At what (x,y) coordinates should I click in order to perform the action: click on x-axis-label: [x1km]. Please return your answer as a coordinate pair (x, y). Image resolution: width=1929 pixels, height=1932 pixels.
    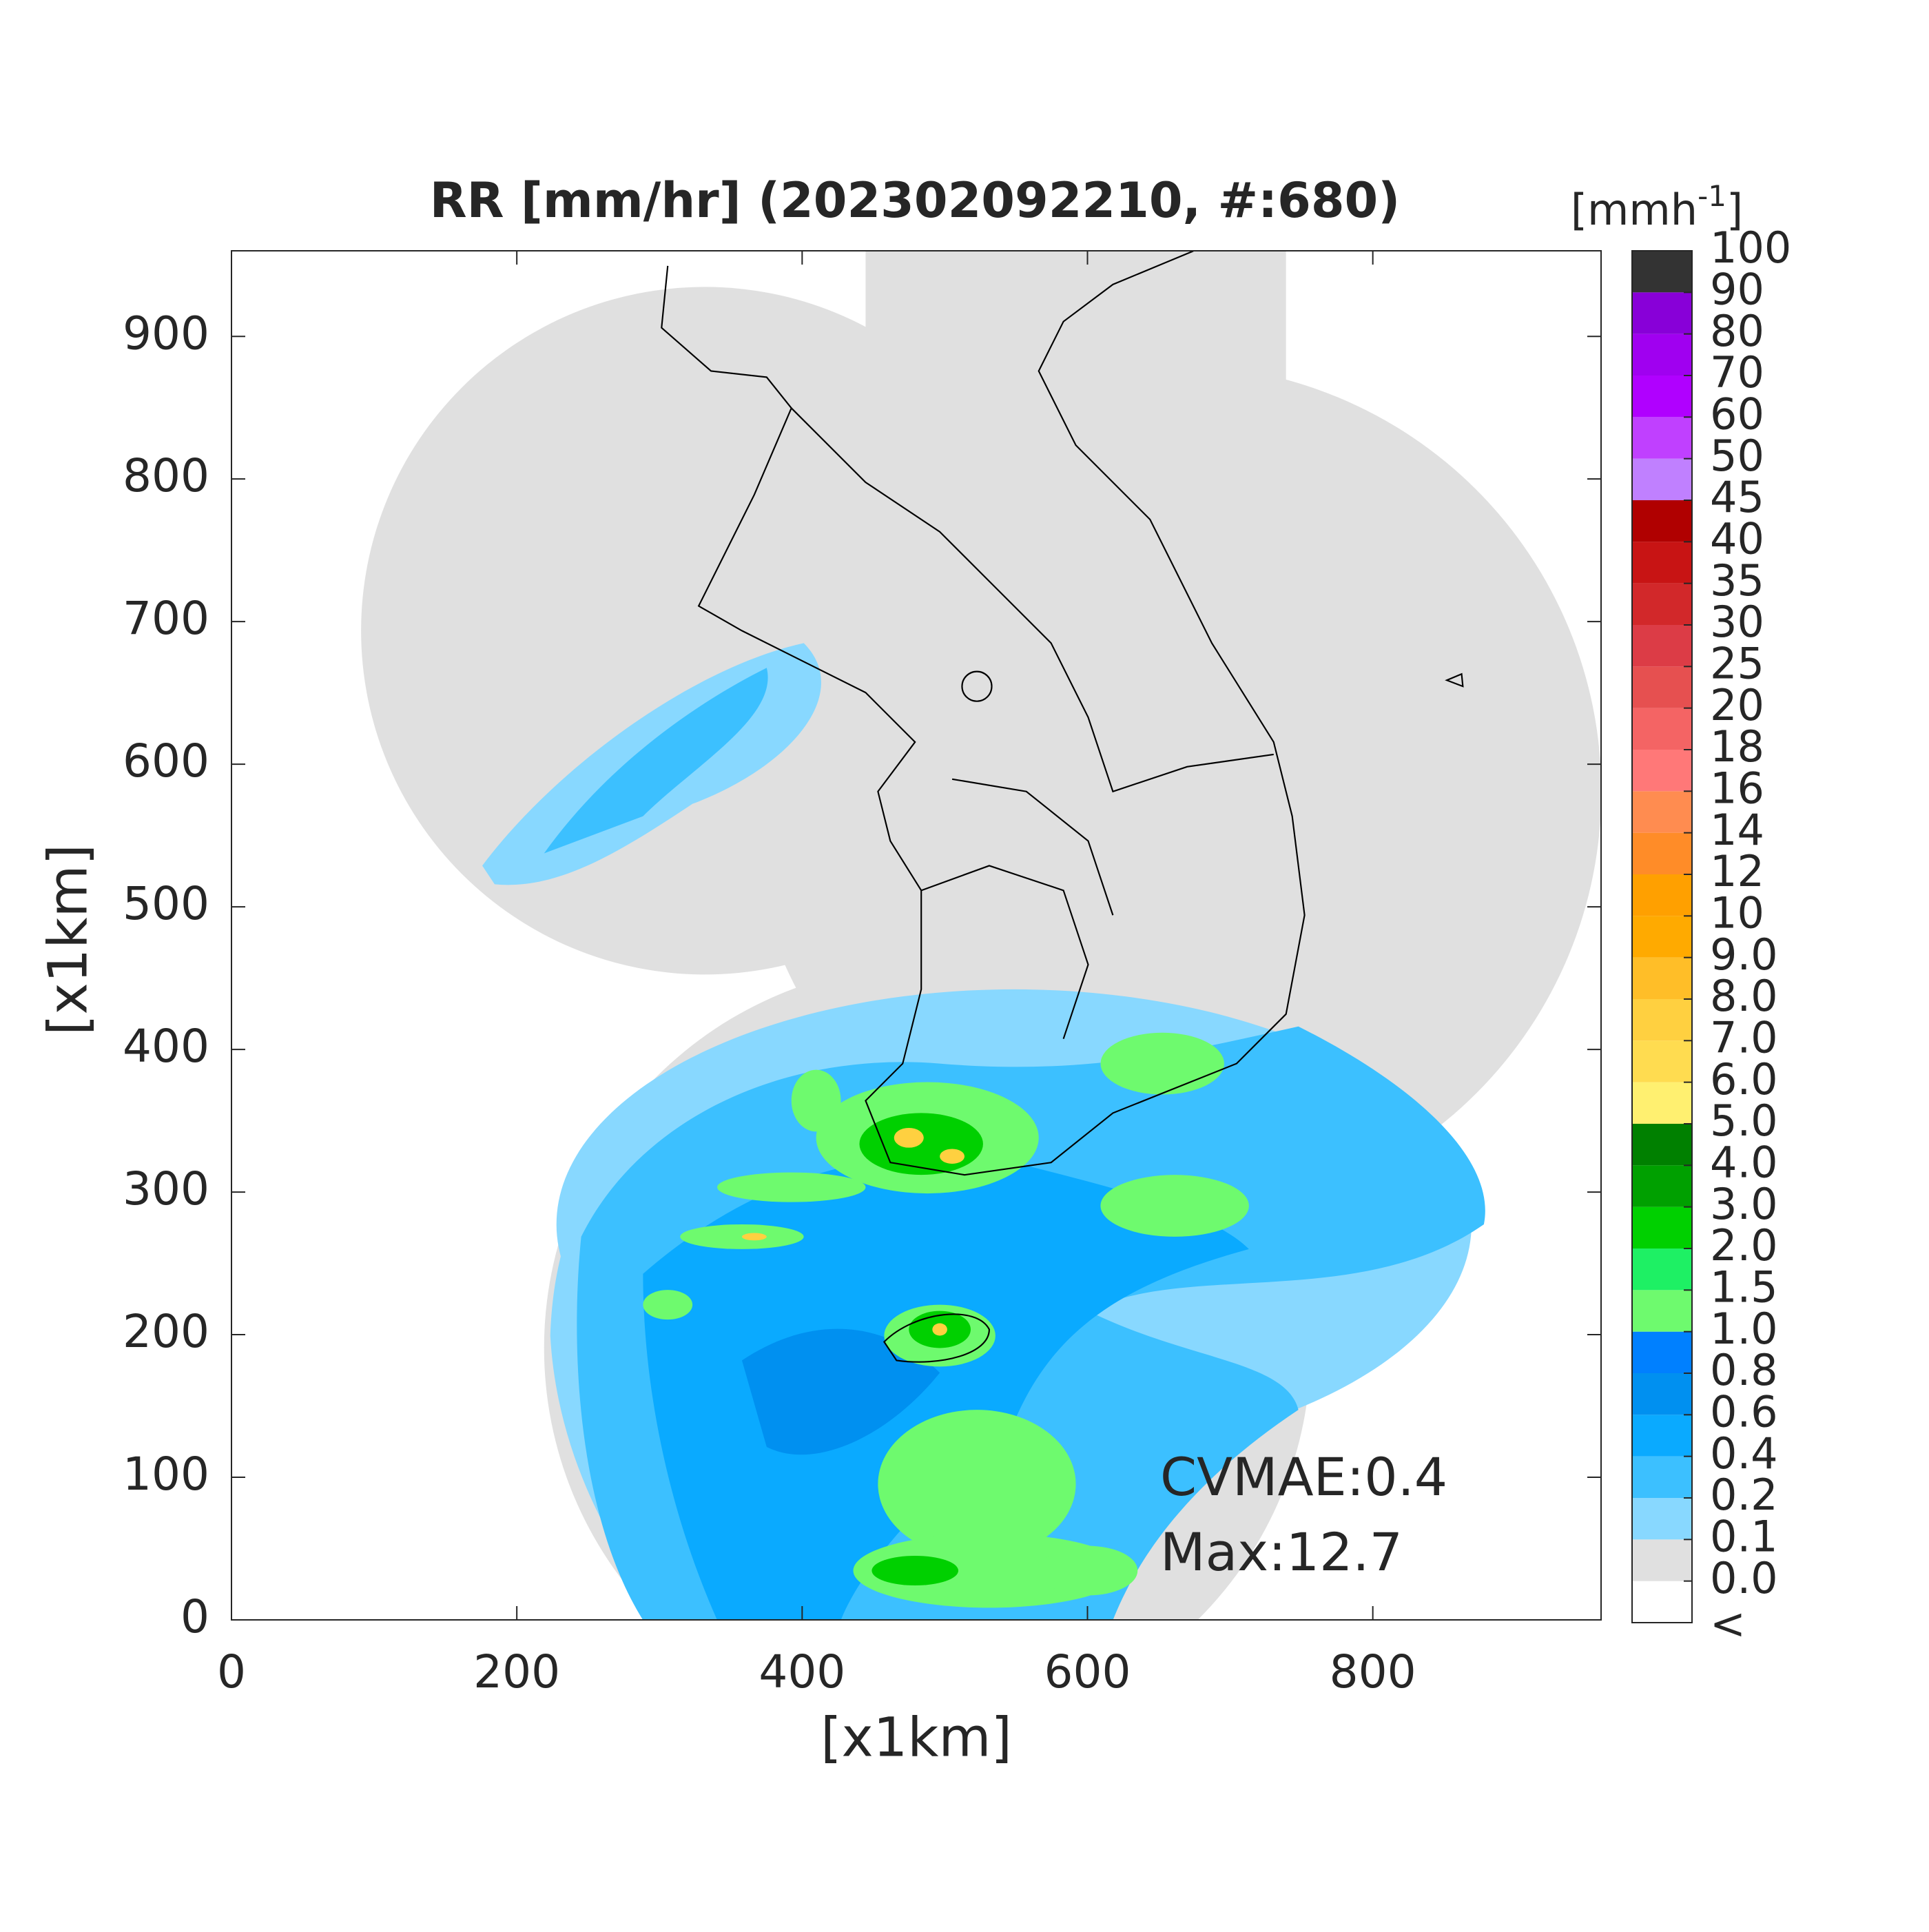
    Looking at the image, I should click on (916, 1738).